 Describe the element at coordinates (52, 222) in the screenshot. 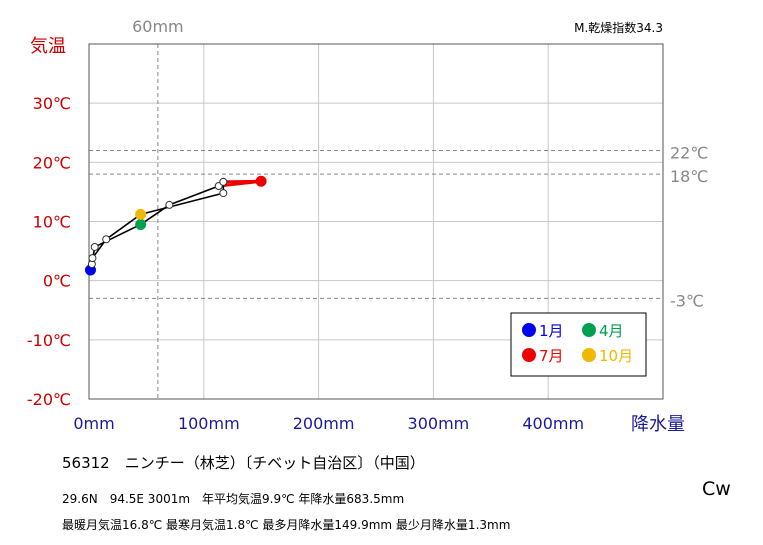

I see `y-tick-label: 10℃` at that location.